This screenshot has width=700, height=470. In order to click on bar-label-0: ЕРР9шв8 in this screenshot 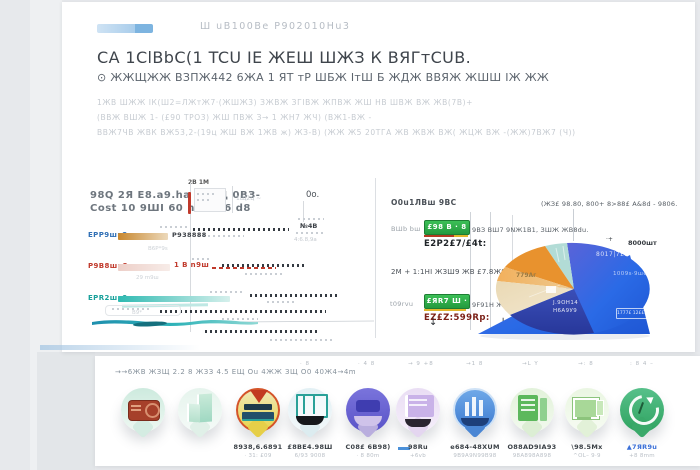, I will do `click(108, 235)`.